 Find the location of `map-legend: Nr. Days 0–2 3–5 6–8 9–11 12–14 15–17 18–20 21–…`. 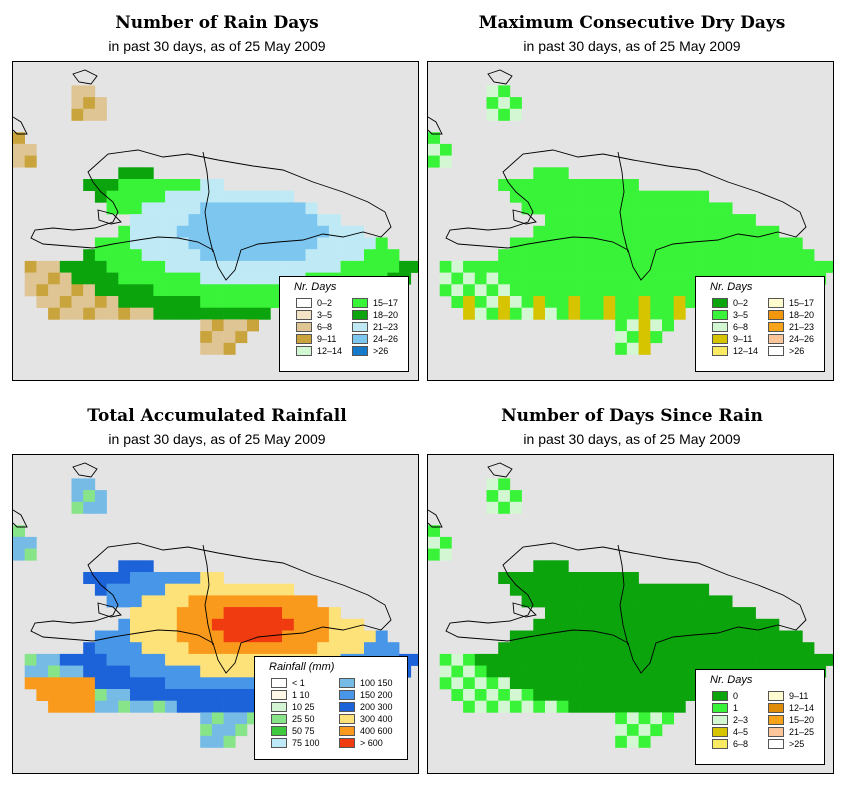

map-legend: Nr. Days 0–2 3–5 6–8 9–11 12–14 15–17 18–20 21–… is located at coordinates (344, 324).